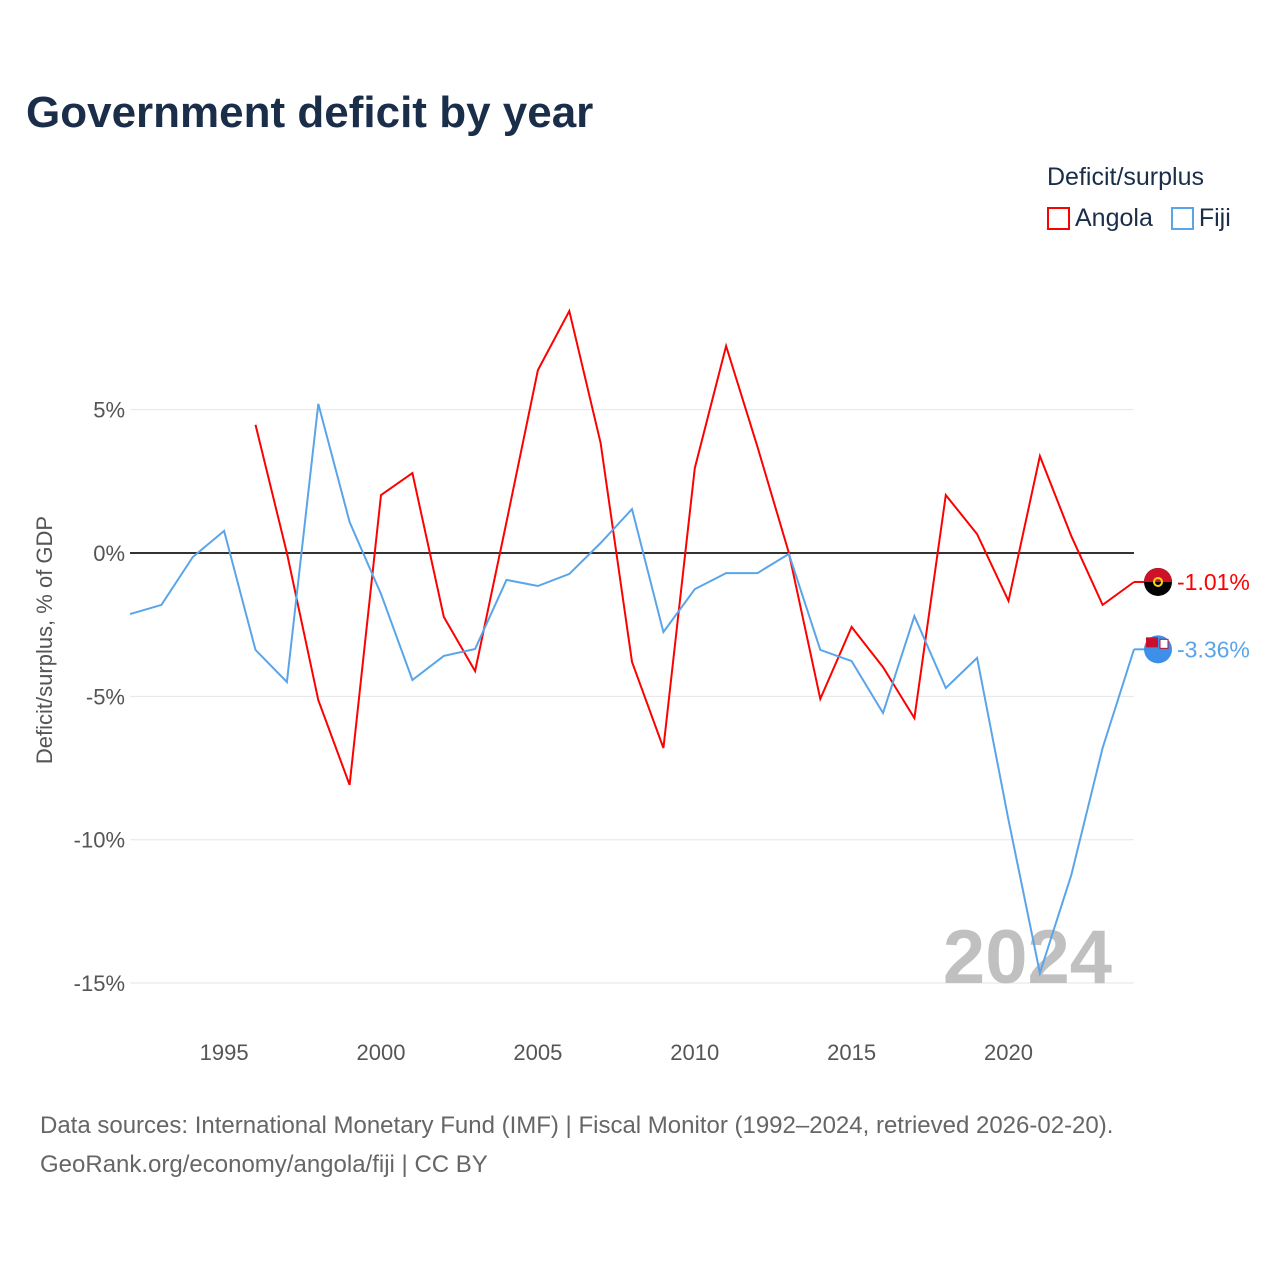 The height and width of the screenshot is (1280, 1280). Describe the element at coordinates (1114, 218) in the screenshot. I see `legend-label-angola: Angola` at that location.